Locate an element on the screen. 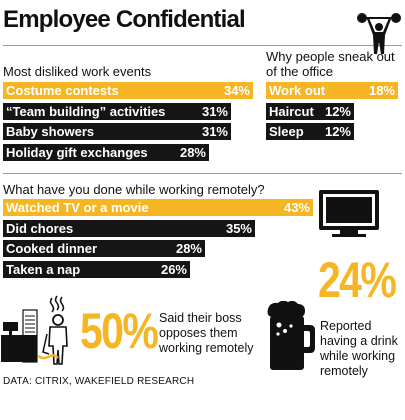 Image resolution: width=405 pixels, height=420 pixels. chart-title-sneak-out: Why people sneak out of the office is located at coordinates (330, 64).